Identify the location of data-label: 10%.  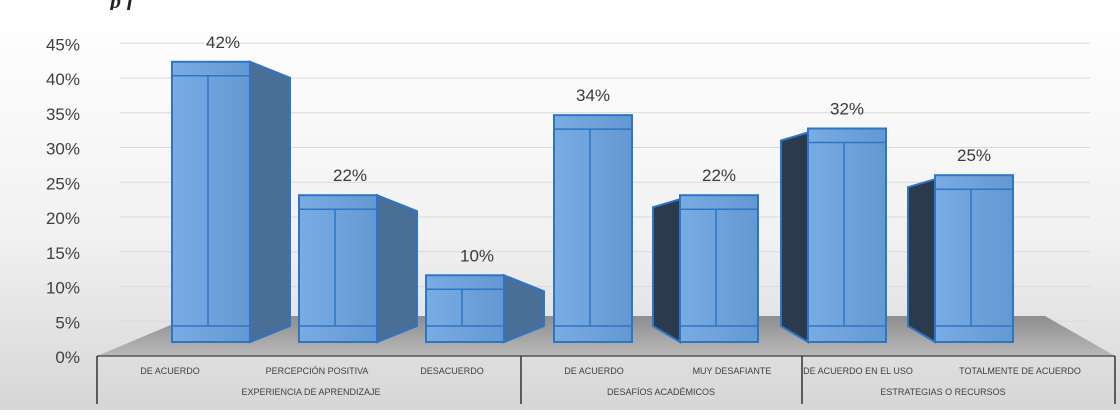
(477, 255).